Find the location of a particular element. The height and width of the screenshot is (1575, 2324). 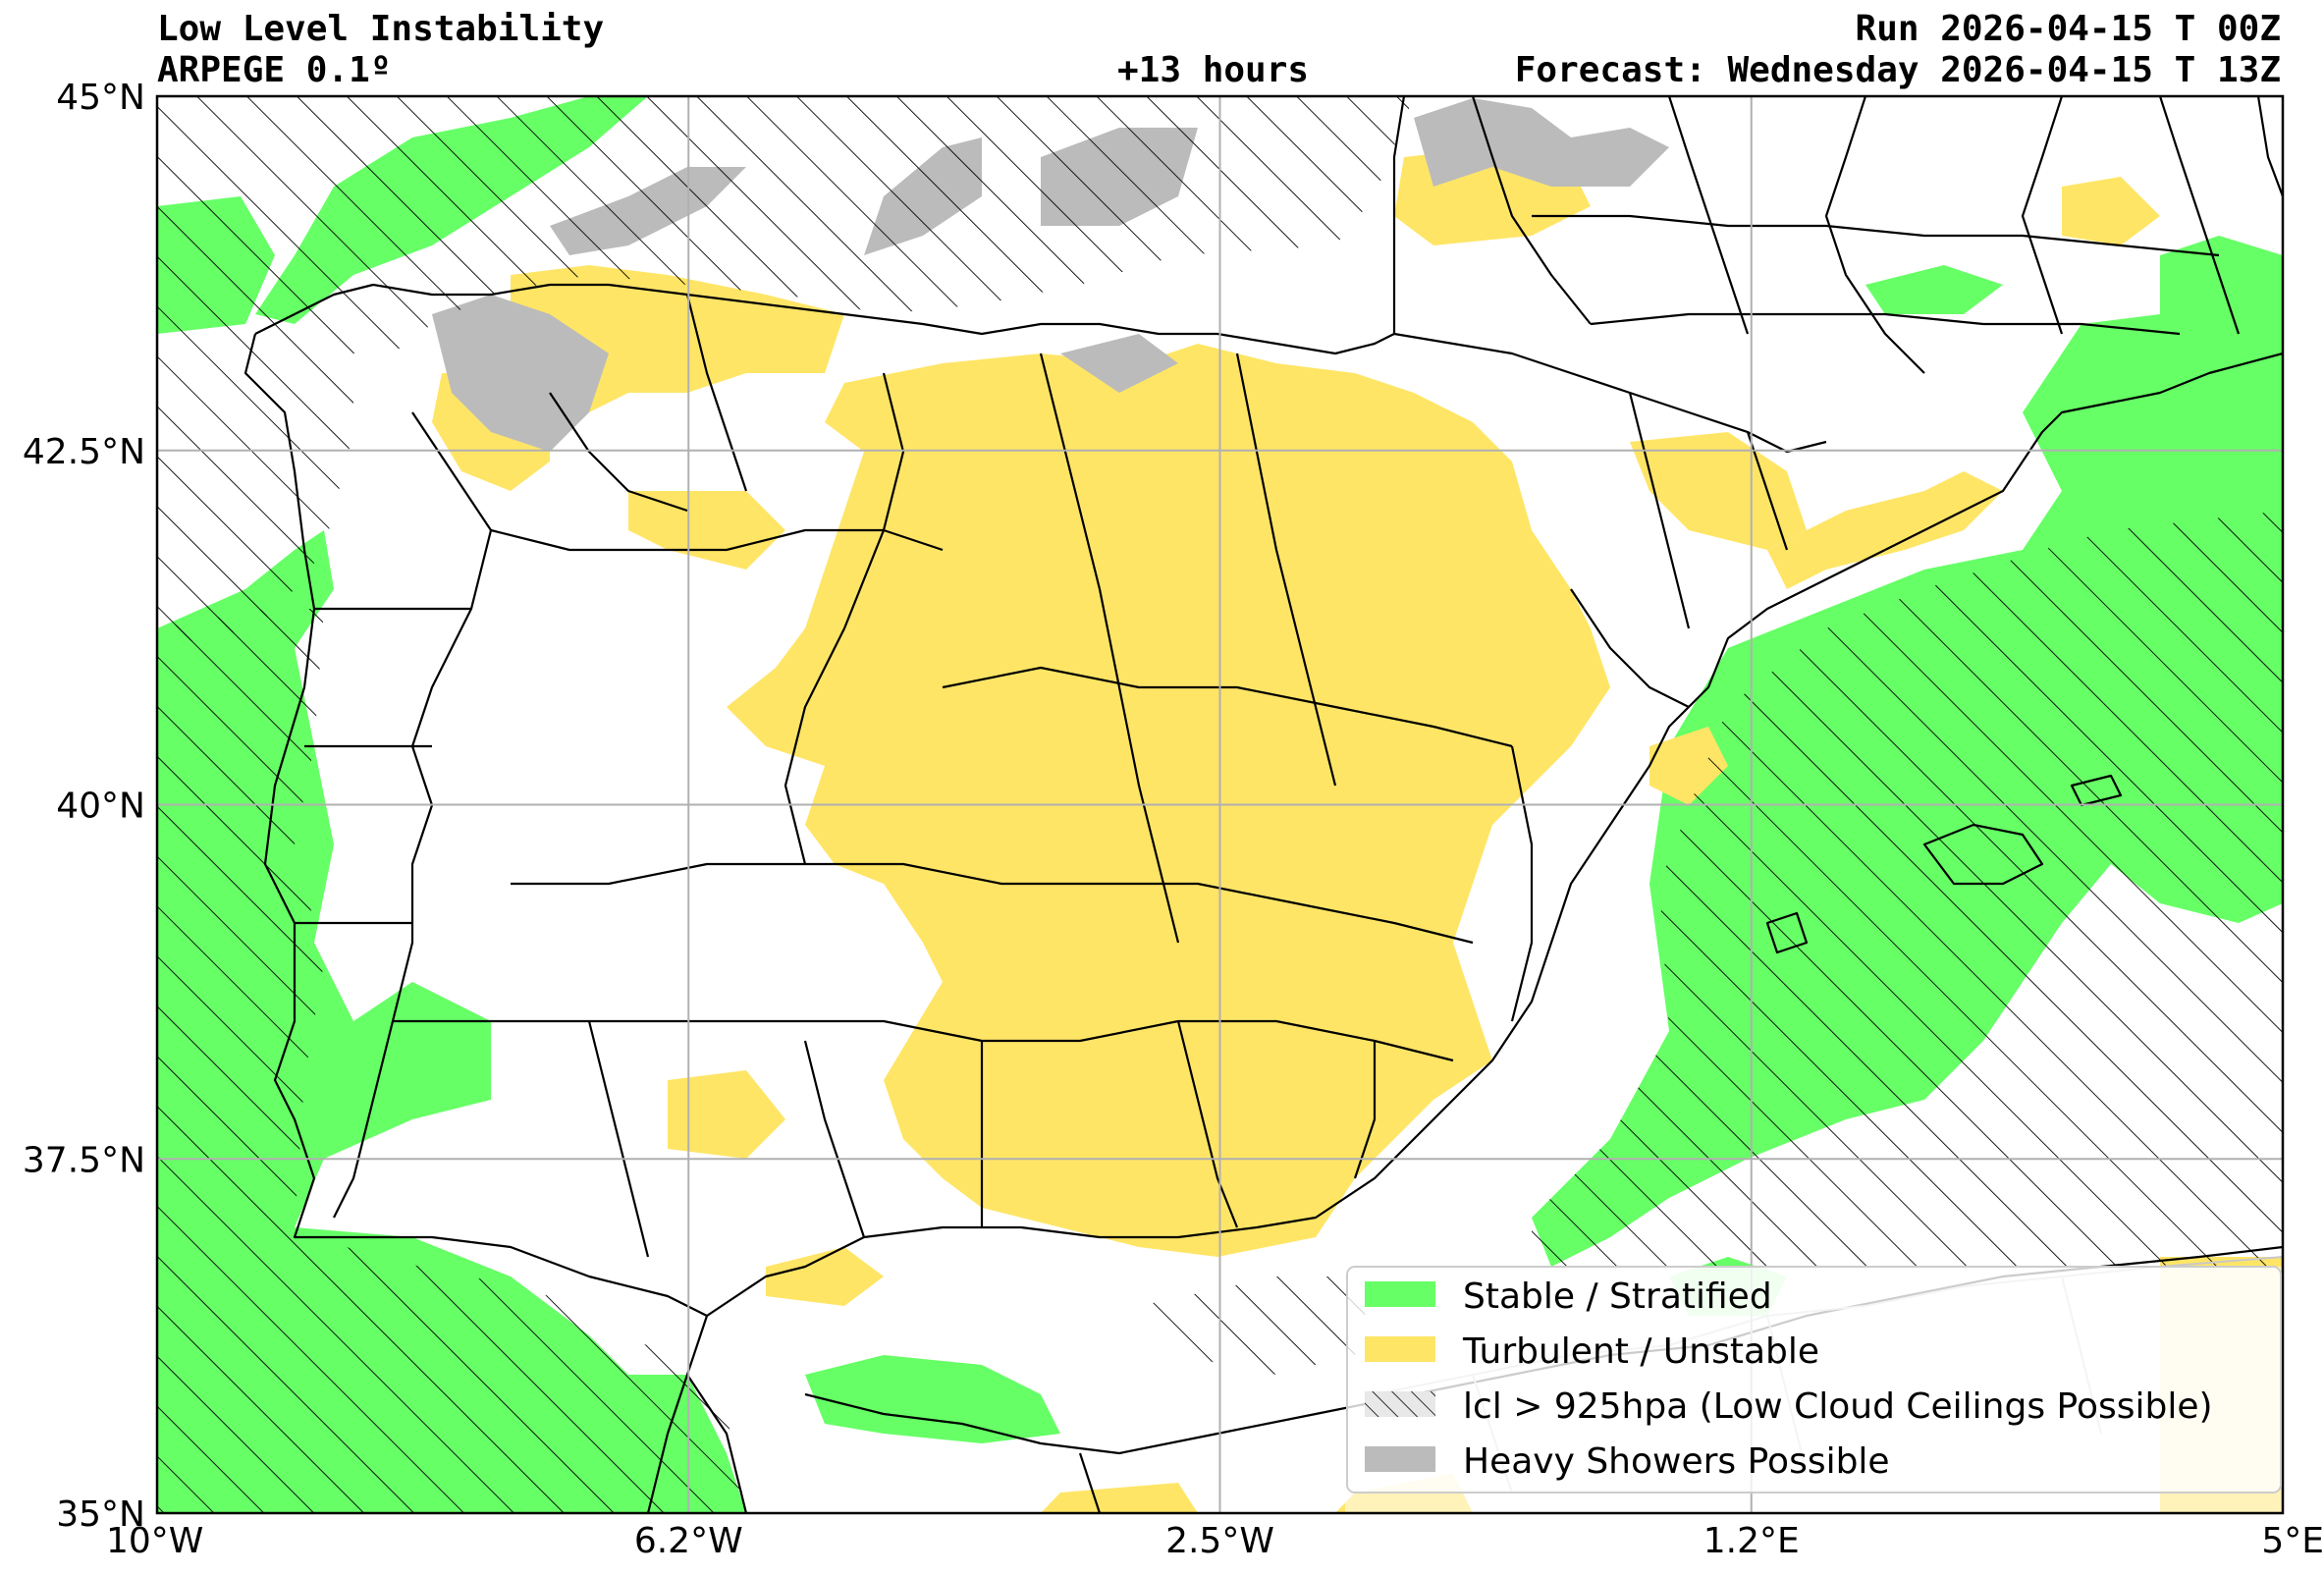

forecast-valid-time: Forecast: Wednesday 2026-04-15 T 13Z is located at coordinates (1897, 70).